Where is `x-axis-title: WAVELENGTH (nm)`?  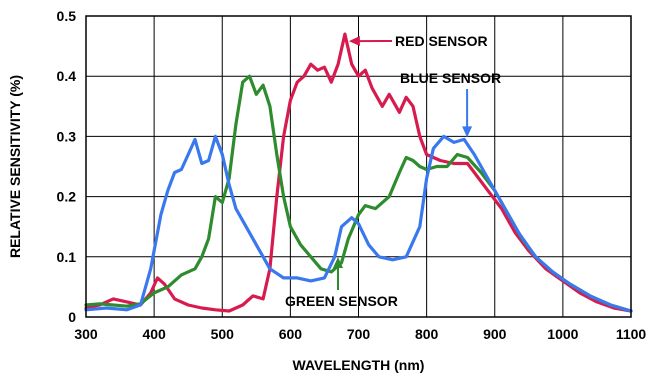 x-axis-title: WAVELENGTH (nm) is located at coordinates (359, 365).